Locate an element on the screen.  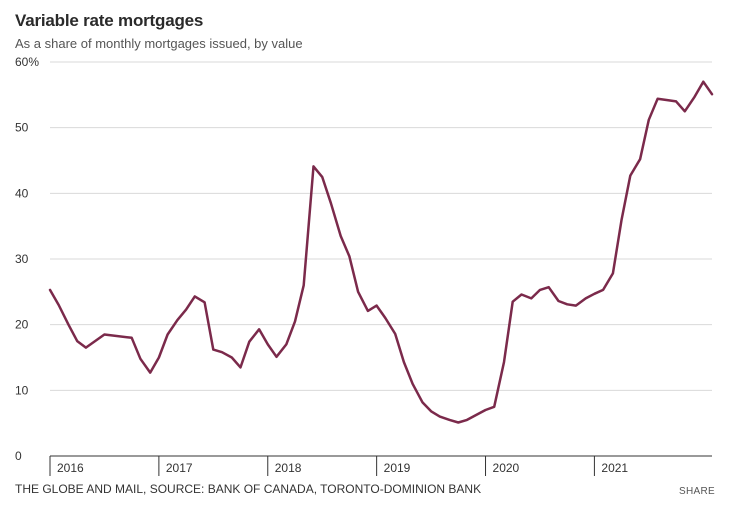
x-tick-label: 2018 is located at coordinates (288, 468).